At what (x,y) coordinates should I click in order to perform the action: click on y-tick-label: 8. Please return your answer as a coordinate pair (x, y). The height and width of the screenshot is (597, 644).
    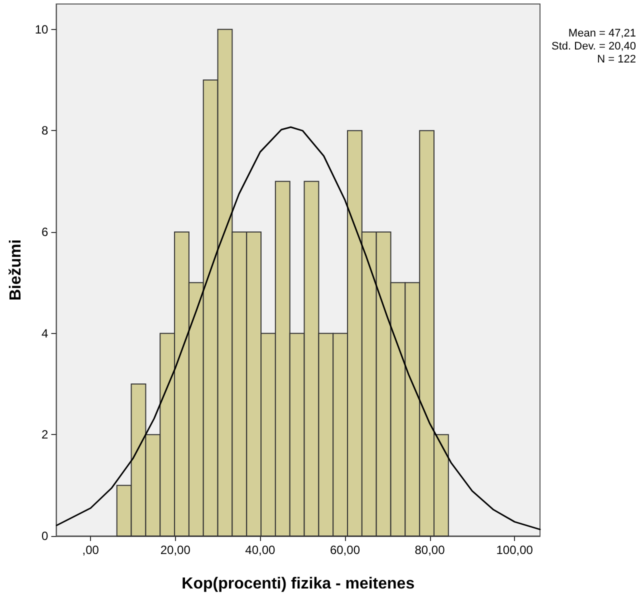
    Looking at the image, I should click on (45, 131).